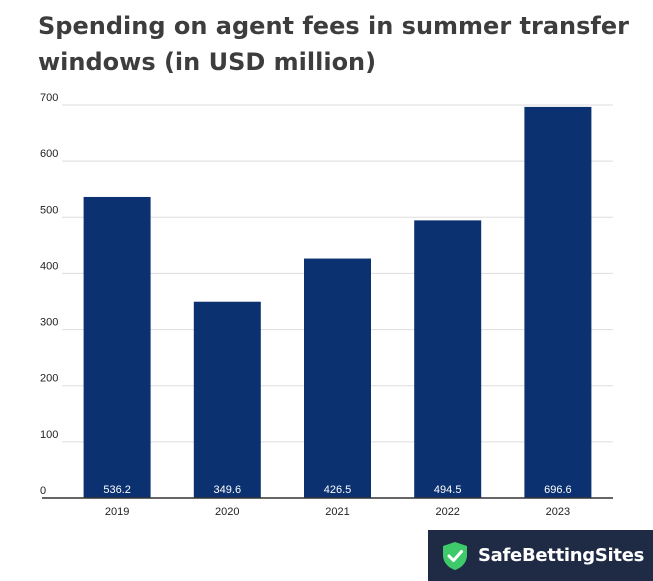 This screenshot has width=653, height=581. What do you see at coordinates (117, 512) in the screenshot?
I see `x-tick-label: 2019` at bounding box center [117, 512].